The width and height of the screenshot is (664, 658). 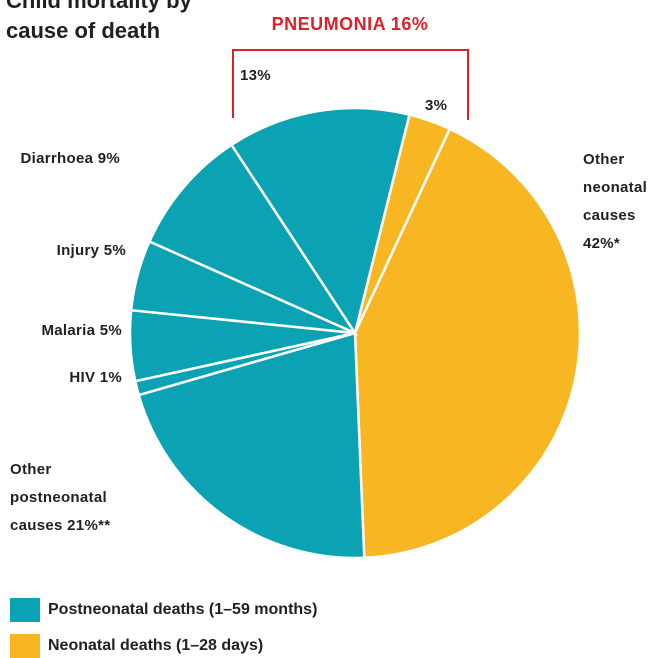 I want to click on slice-label: Malaria 5%, so click(x=81, y=331).